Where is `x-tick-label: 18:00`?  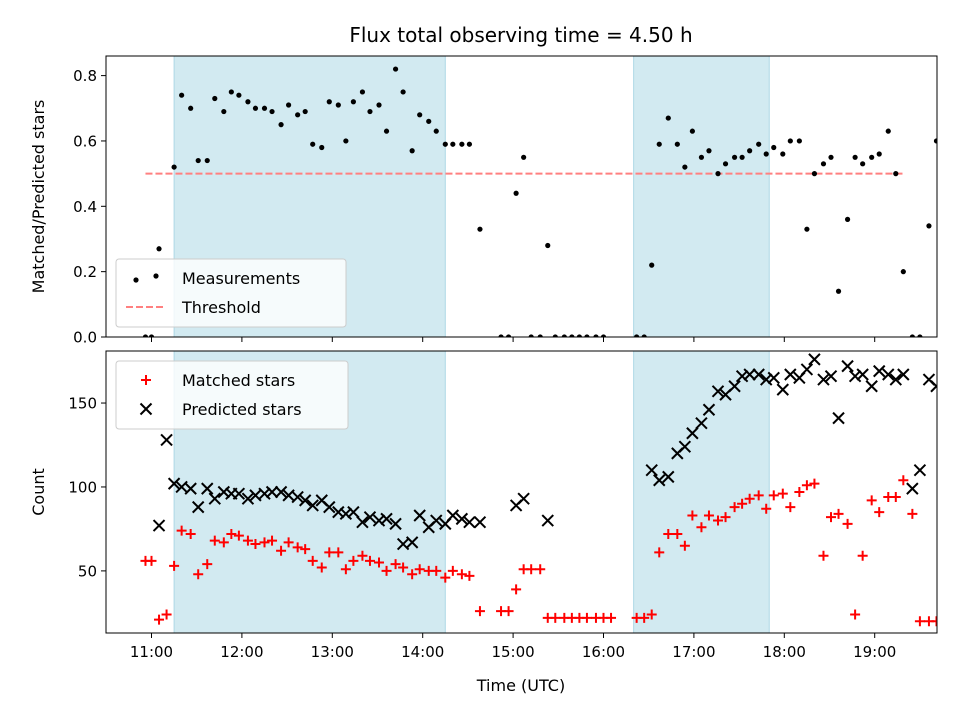 x-tick-label: 18:00 is located at coordinates (784, 652).